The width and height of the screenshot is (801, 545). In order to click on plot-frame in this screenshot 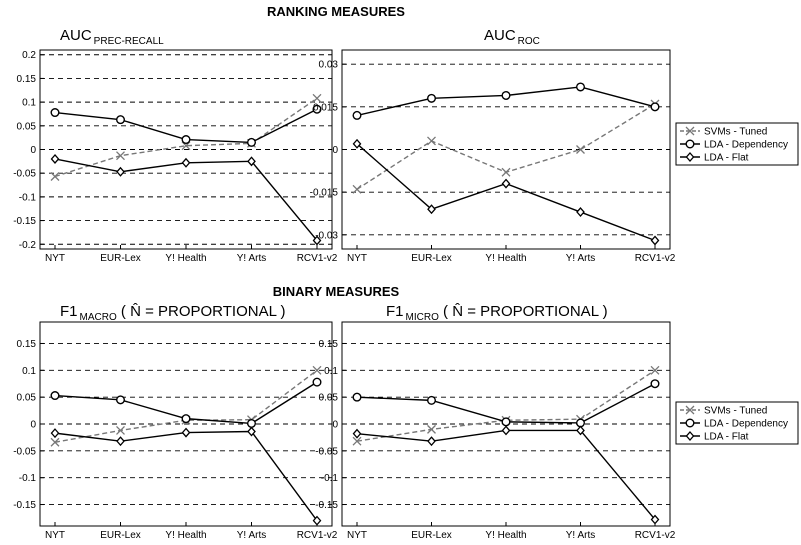, I will do `click(186, 424)`.